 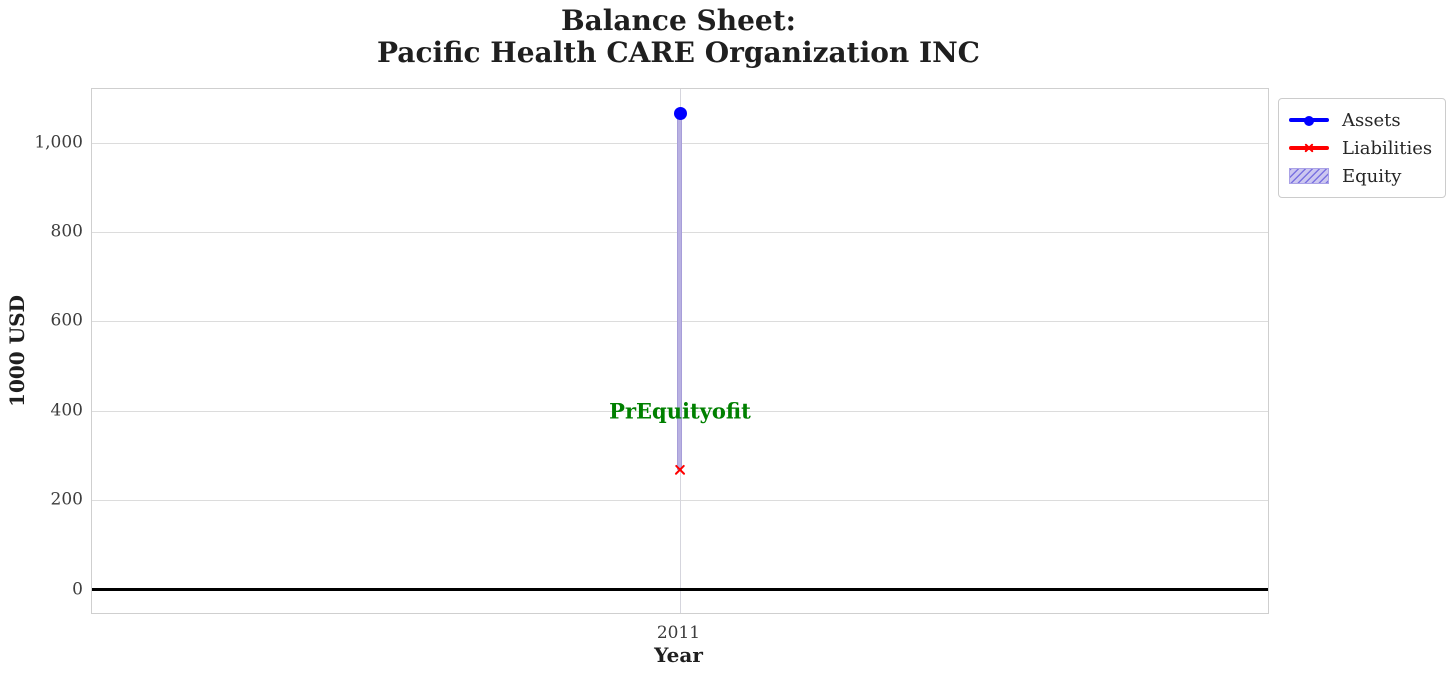 I want to click on legend-label: Liabilities, so click(x=1387, y=148).